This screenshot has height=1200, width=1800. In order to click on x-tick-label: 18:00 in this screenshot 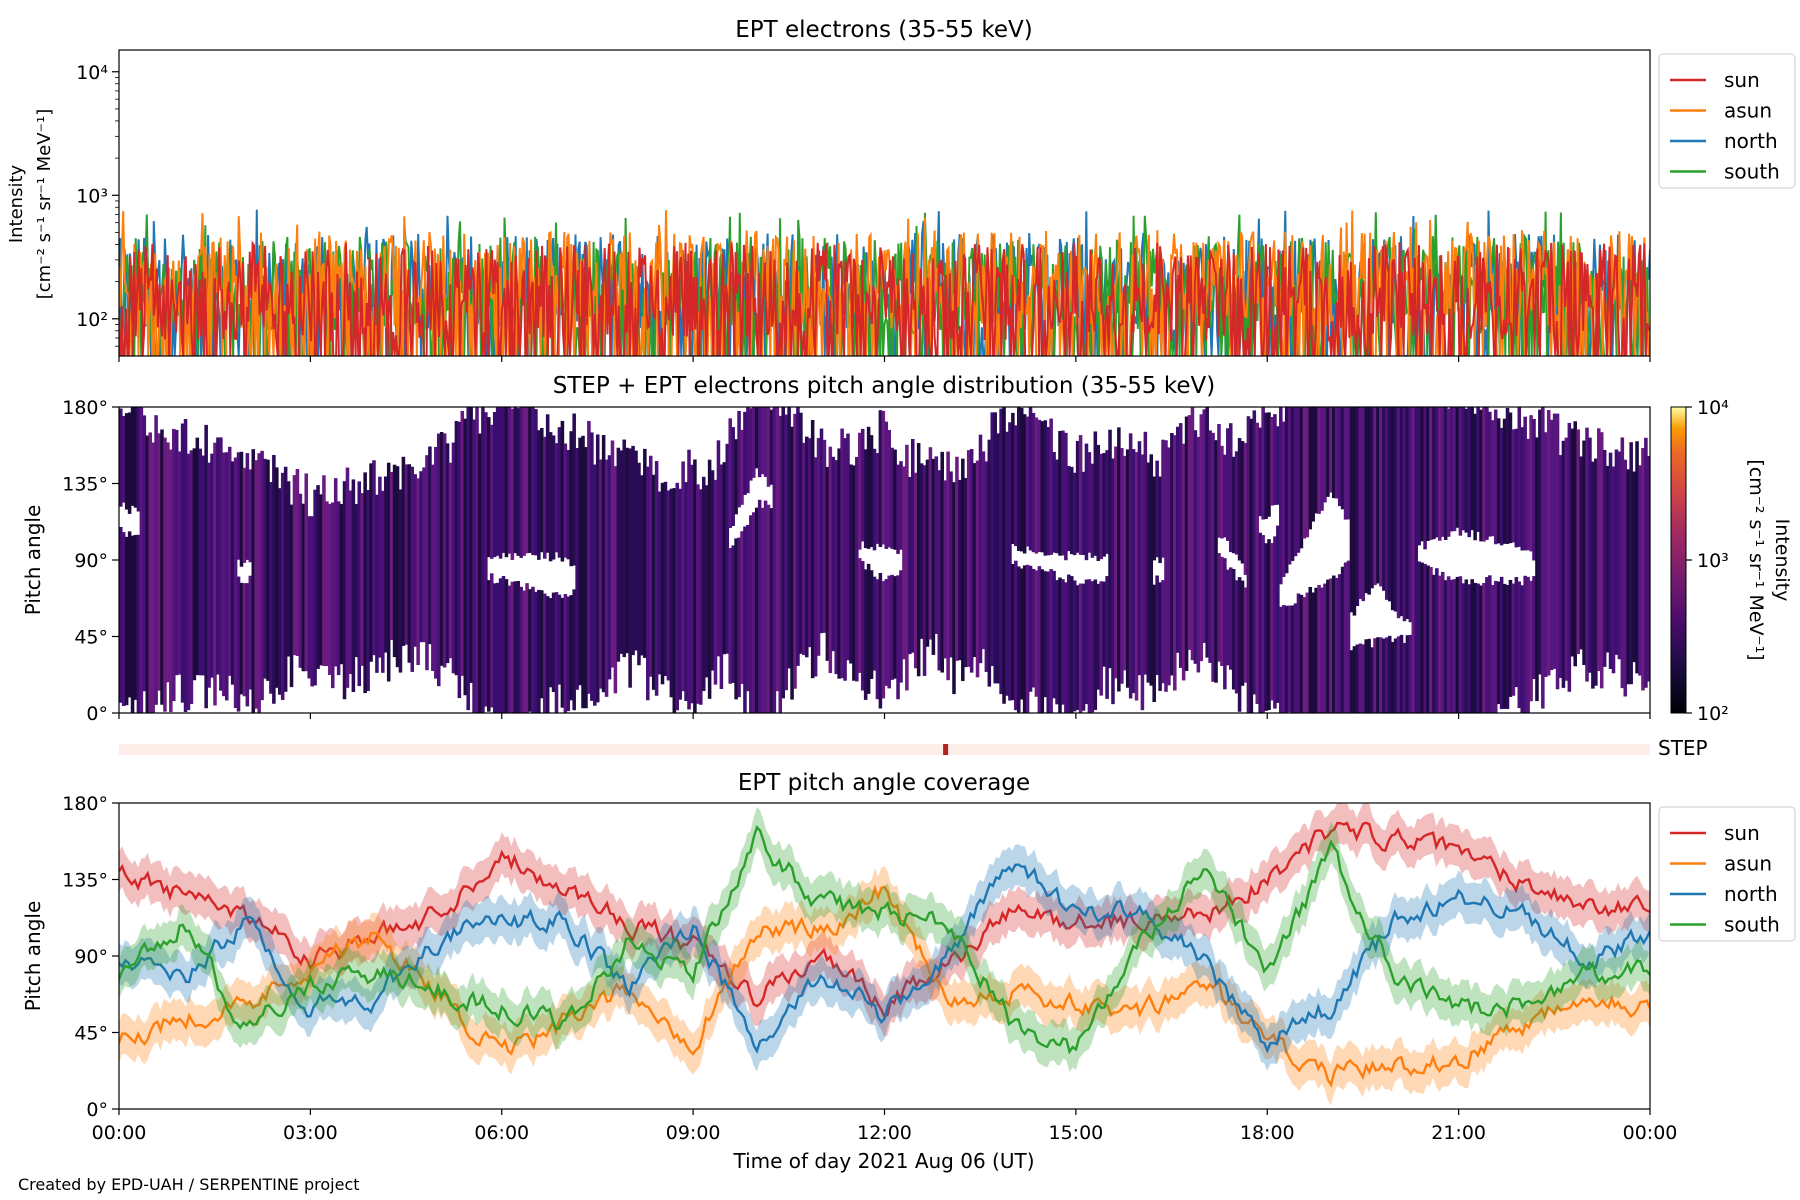, I will do `click(1267, 1133)`.